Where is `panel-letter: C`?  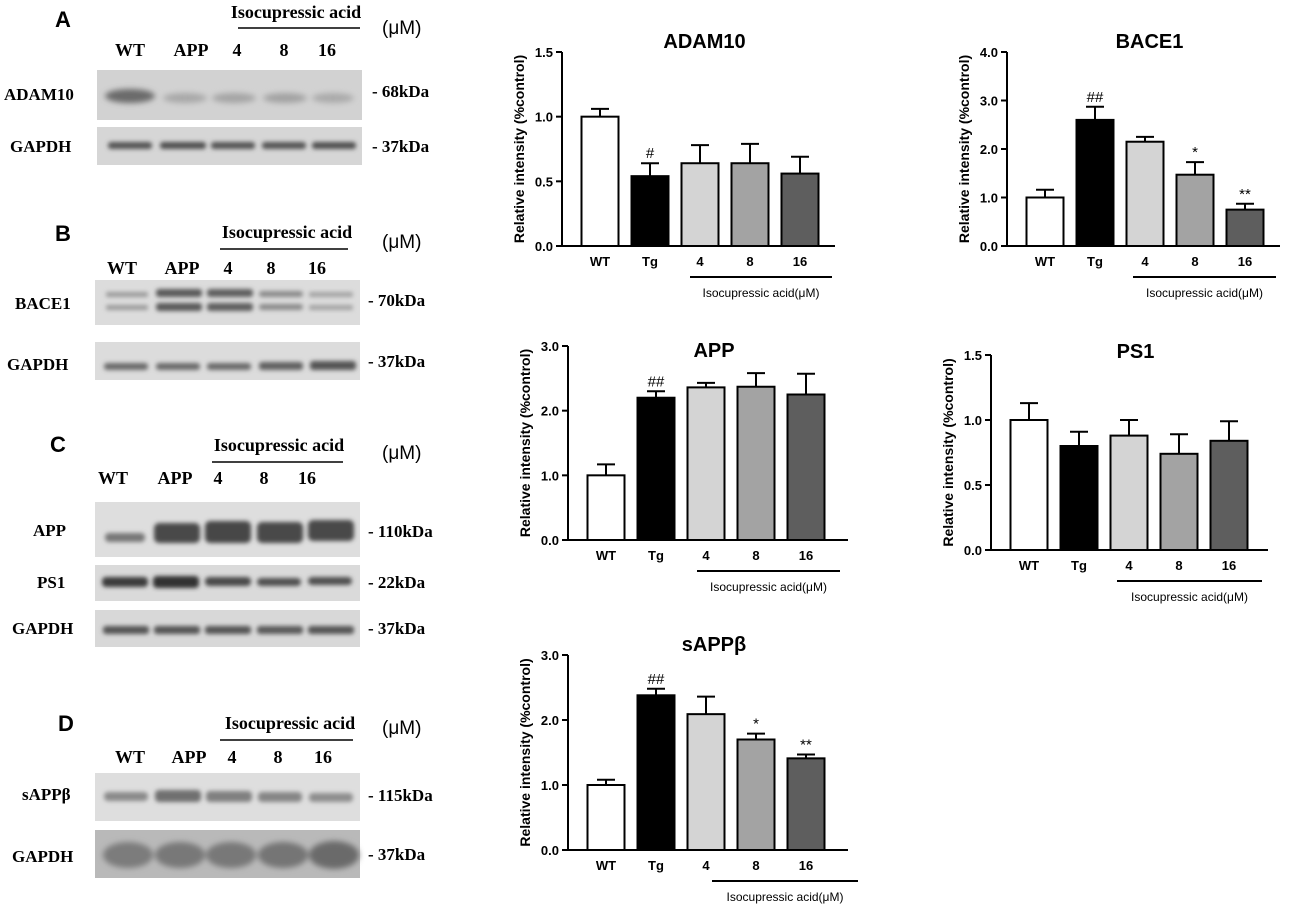
panel-letter: C is located at coordinates (58, 444).